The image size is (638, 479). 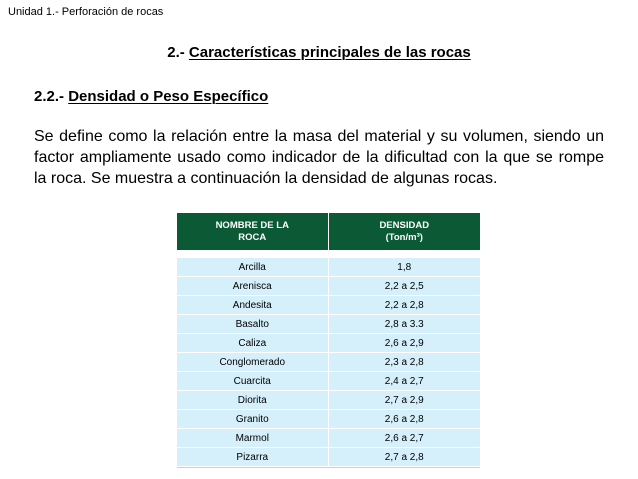 I want to click on density-cell: 2,7 a 2,9, so click(x=404, y=400).